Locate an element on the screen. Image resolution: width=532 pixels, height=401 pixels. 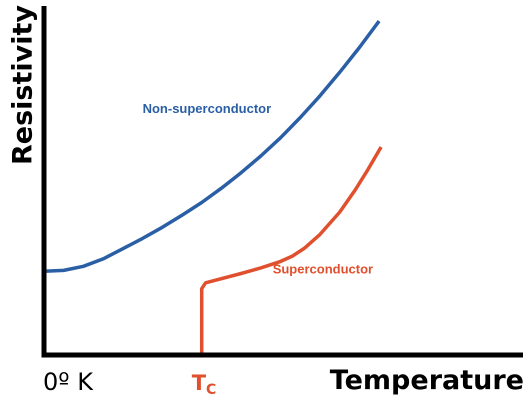
x-axis-title: Temperature is located at coordinates (427, 380).